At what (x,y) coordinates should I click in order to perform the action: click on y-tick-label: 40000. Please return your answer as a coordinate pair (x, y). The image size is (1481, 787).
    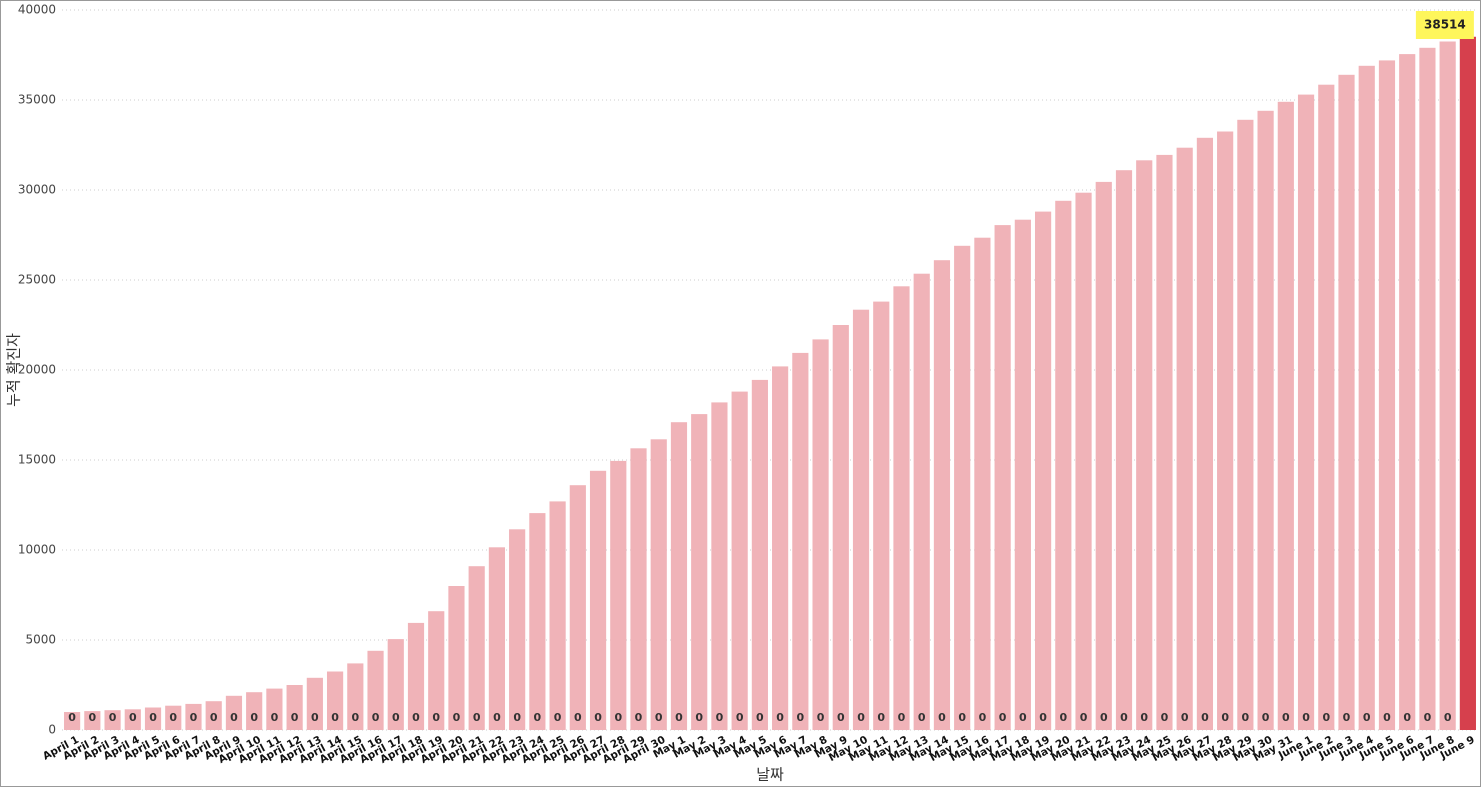
    Looking at the image, I should click on (37, 10).